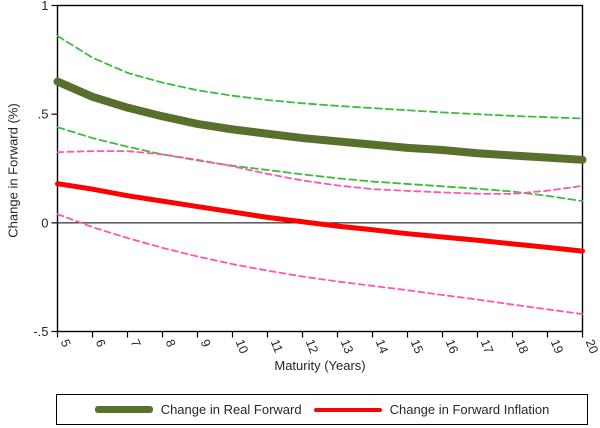 Image resolution: width=600 pixels, height=428 pixels. Describe the element at coordinates (66, 343) in the screenshot. I see `x-tick-label: 5` at that location.